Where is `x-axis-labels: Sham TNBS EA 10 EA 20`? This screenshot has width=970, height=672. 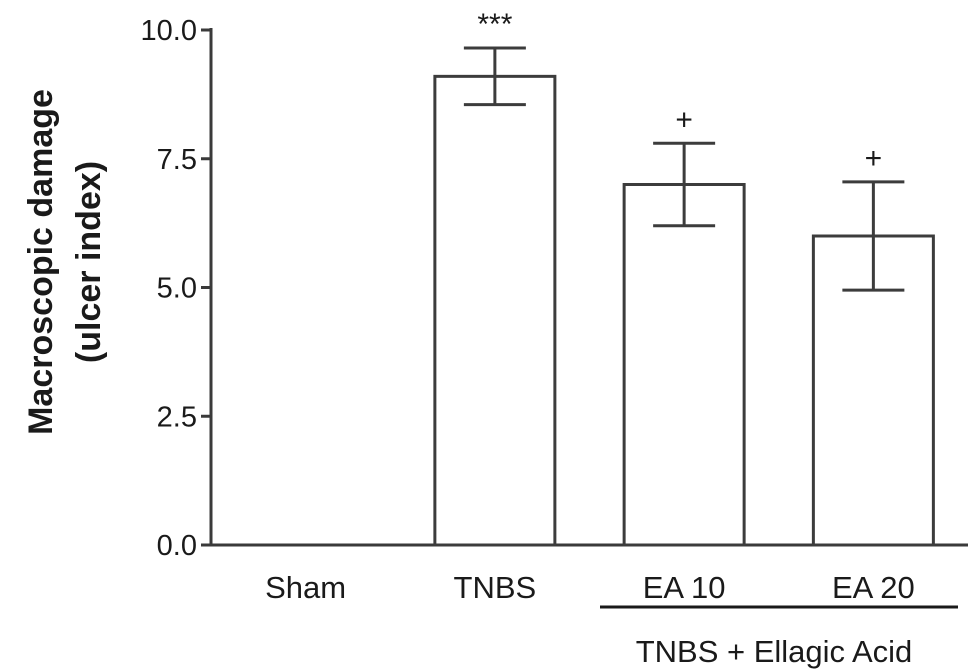
x-axis-labels: Sham TNBS EA 10 EA 20 is located at coordinates (590, 587).